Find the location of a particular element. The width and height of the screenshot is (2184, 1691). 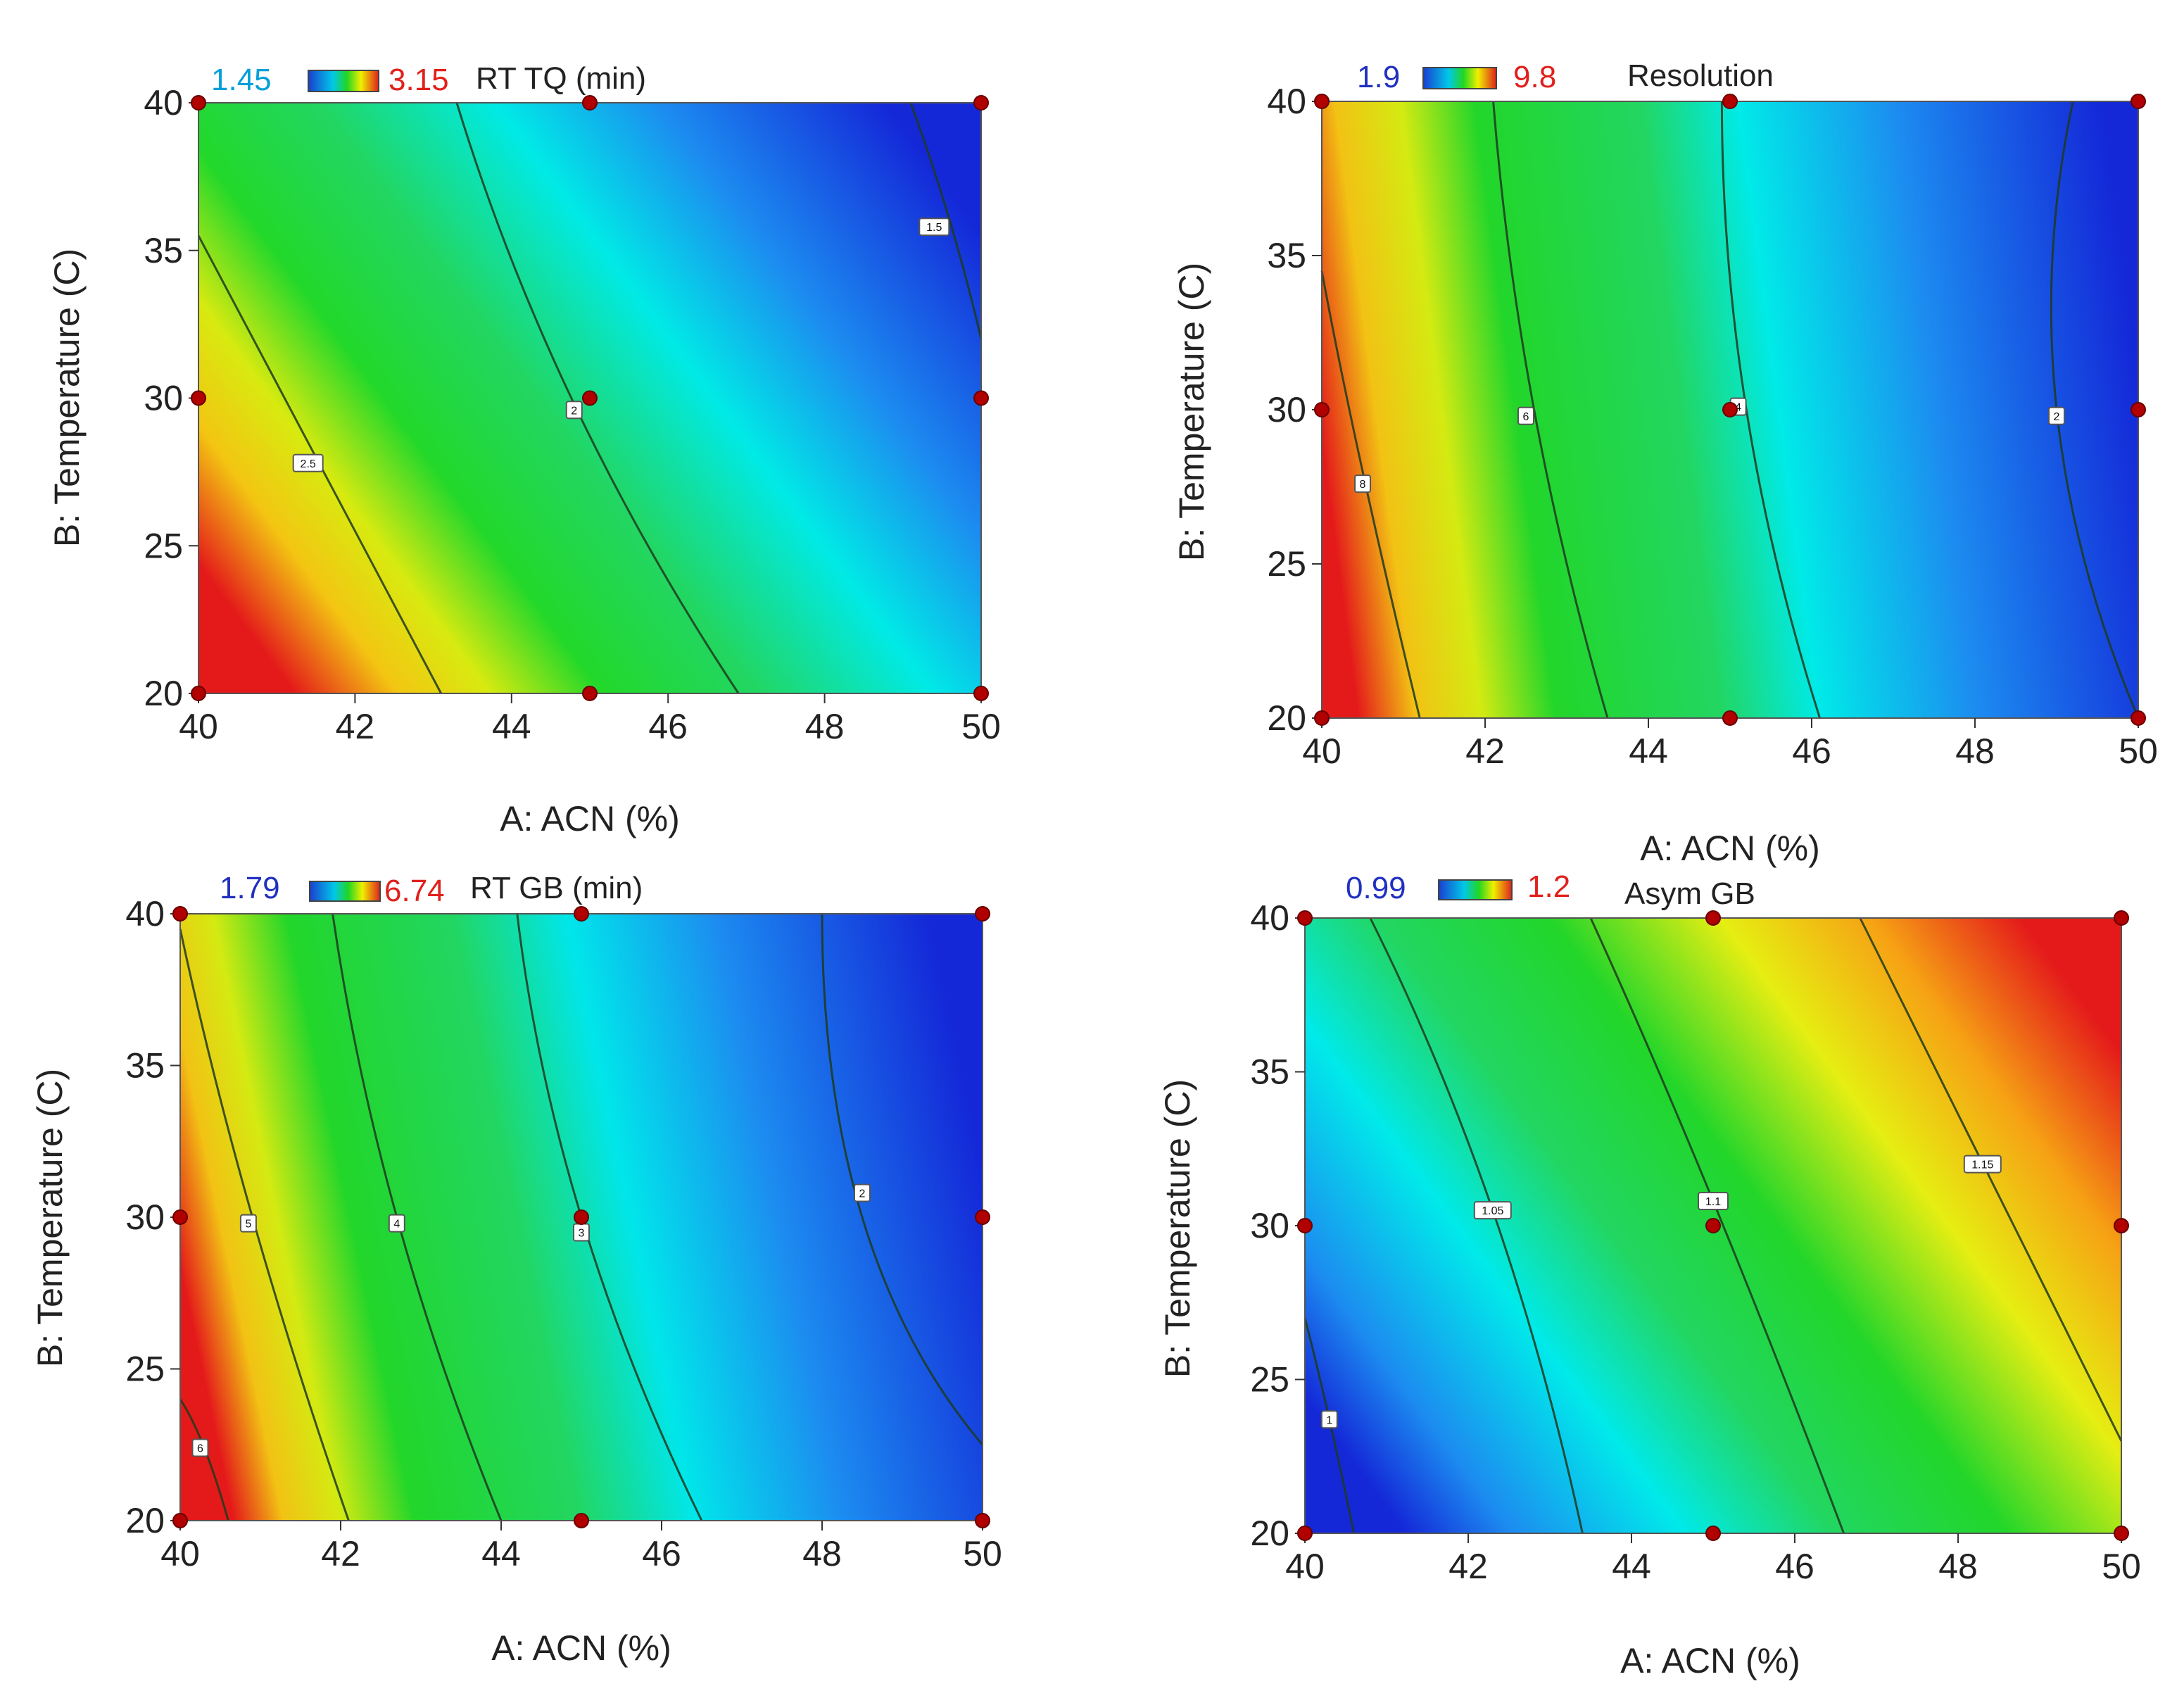

contour-label: 1.5 is located at coordinates (934, 228).